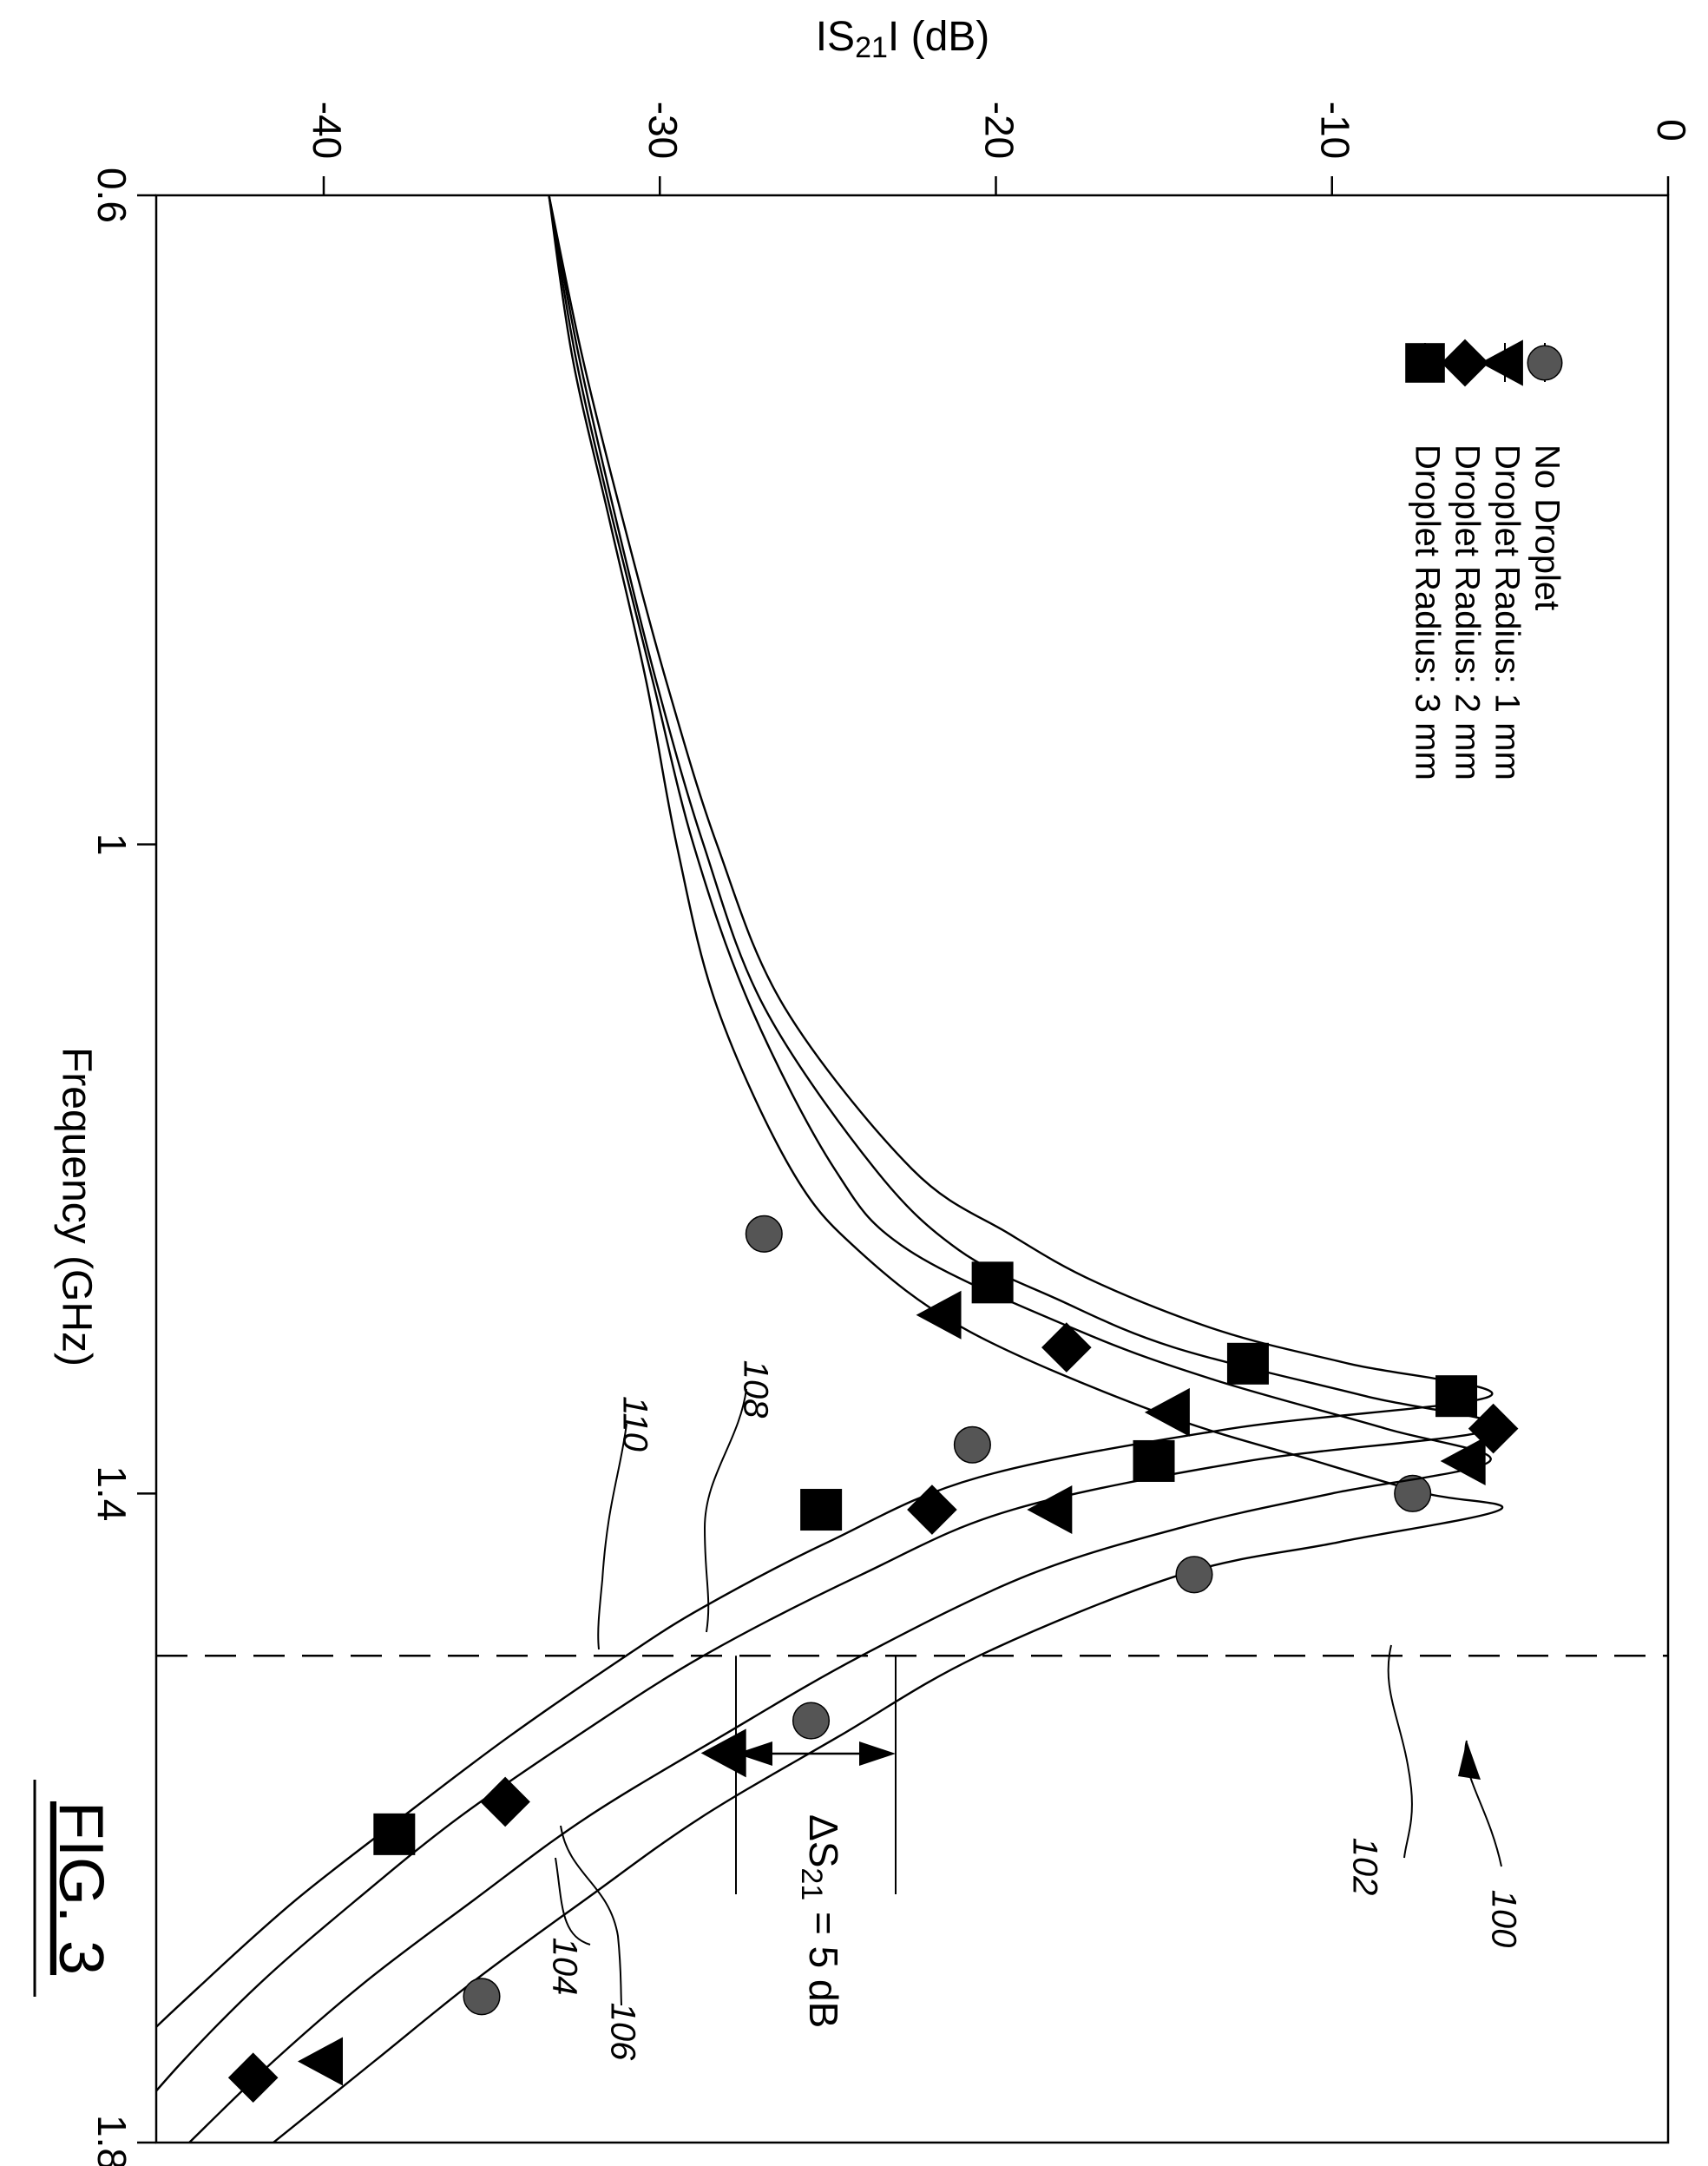 The width and height of the screenshot is (1708, 2166). I want to click on figure-caption: FIG. 3, so click(80, 1888).